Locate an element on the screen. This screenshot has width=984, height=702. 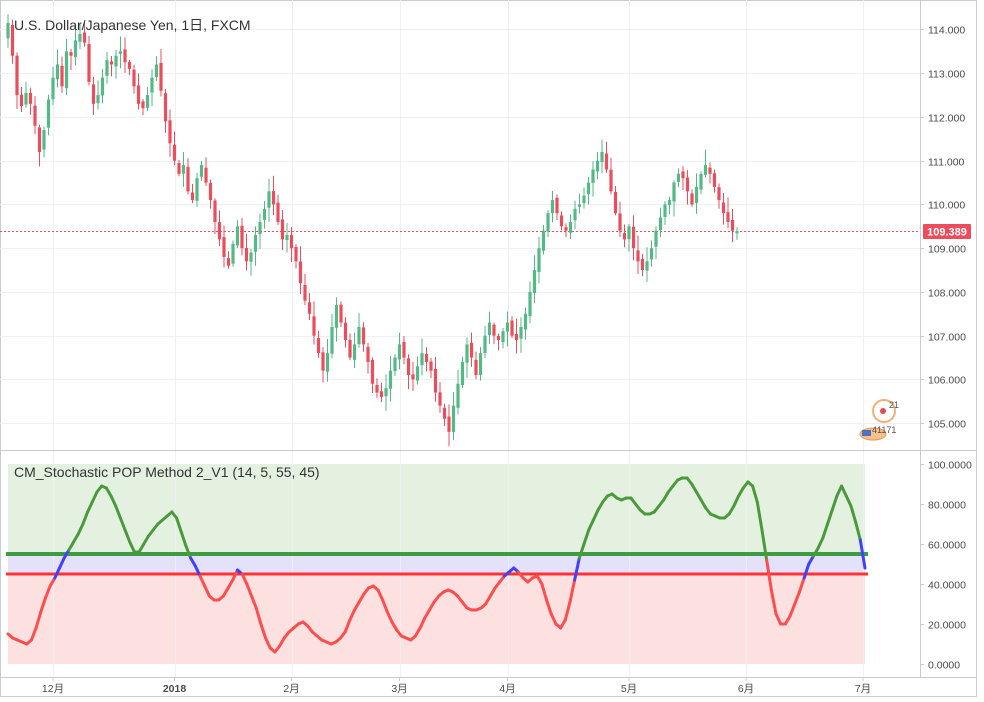
price-tick-label: 112.000 is located at coordinates (946, 119).